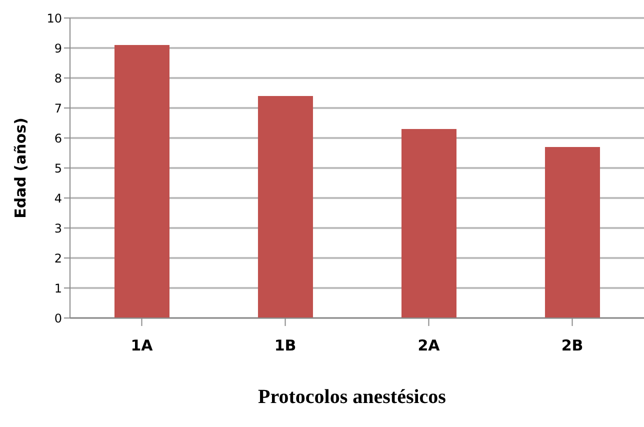 The width and height of the screenshot is (644, 427). Describe the element at coordinates (352, 397) in the screenshot. I see `x-axis-title: Protocolos anestésicos` at that location.